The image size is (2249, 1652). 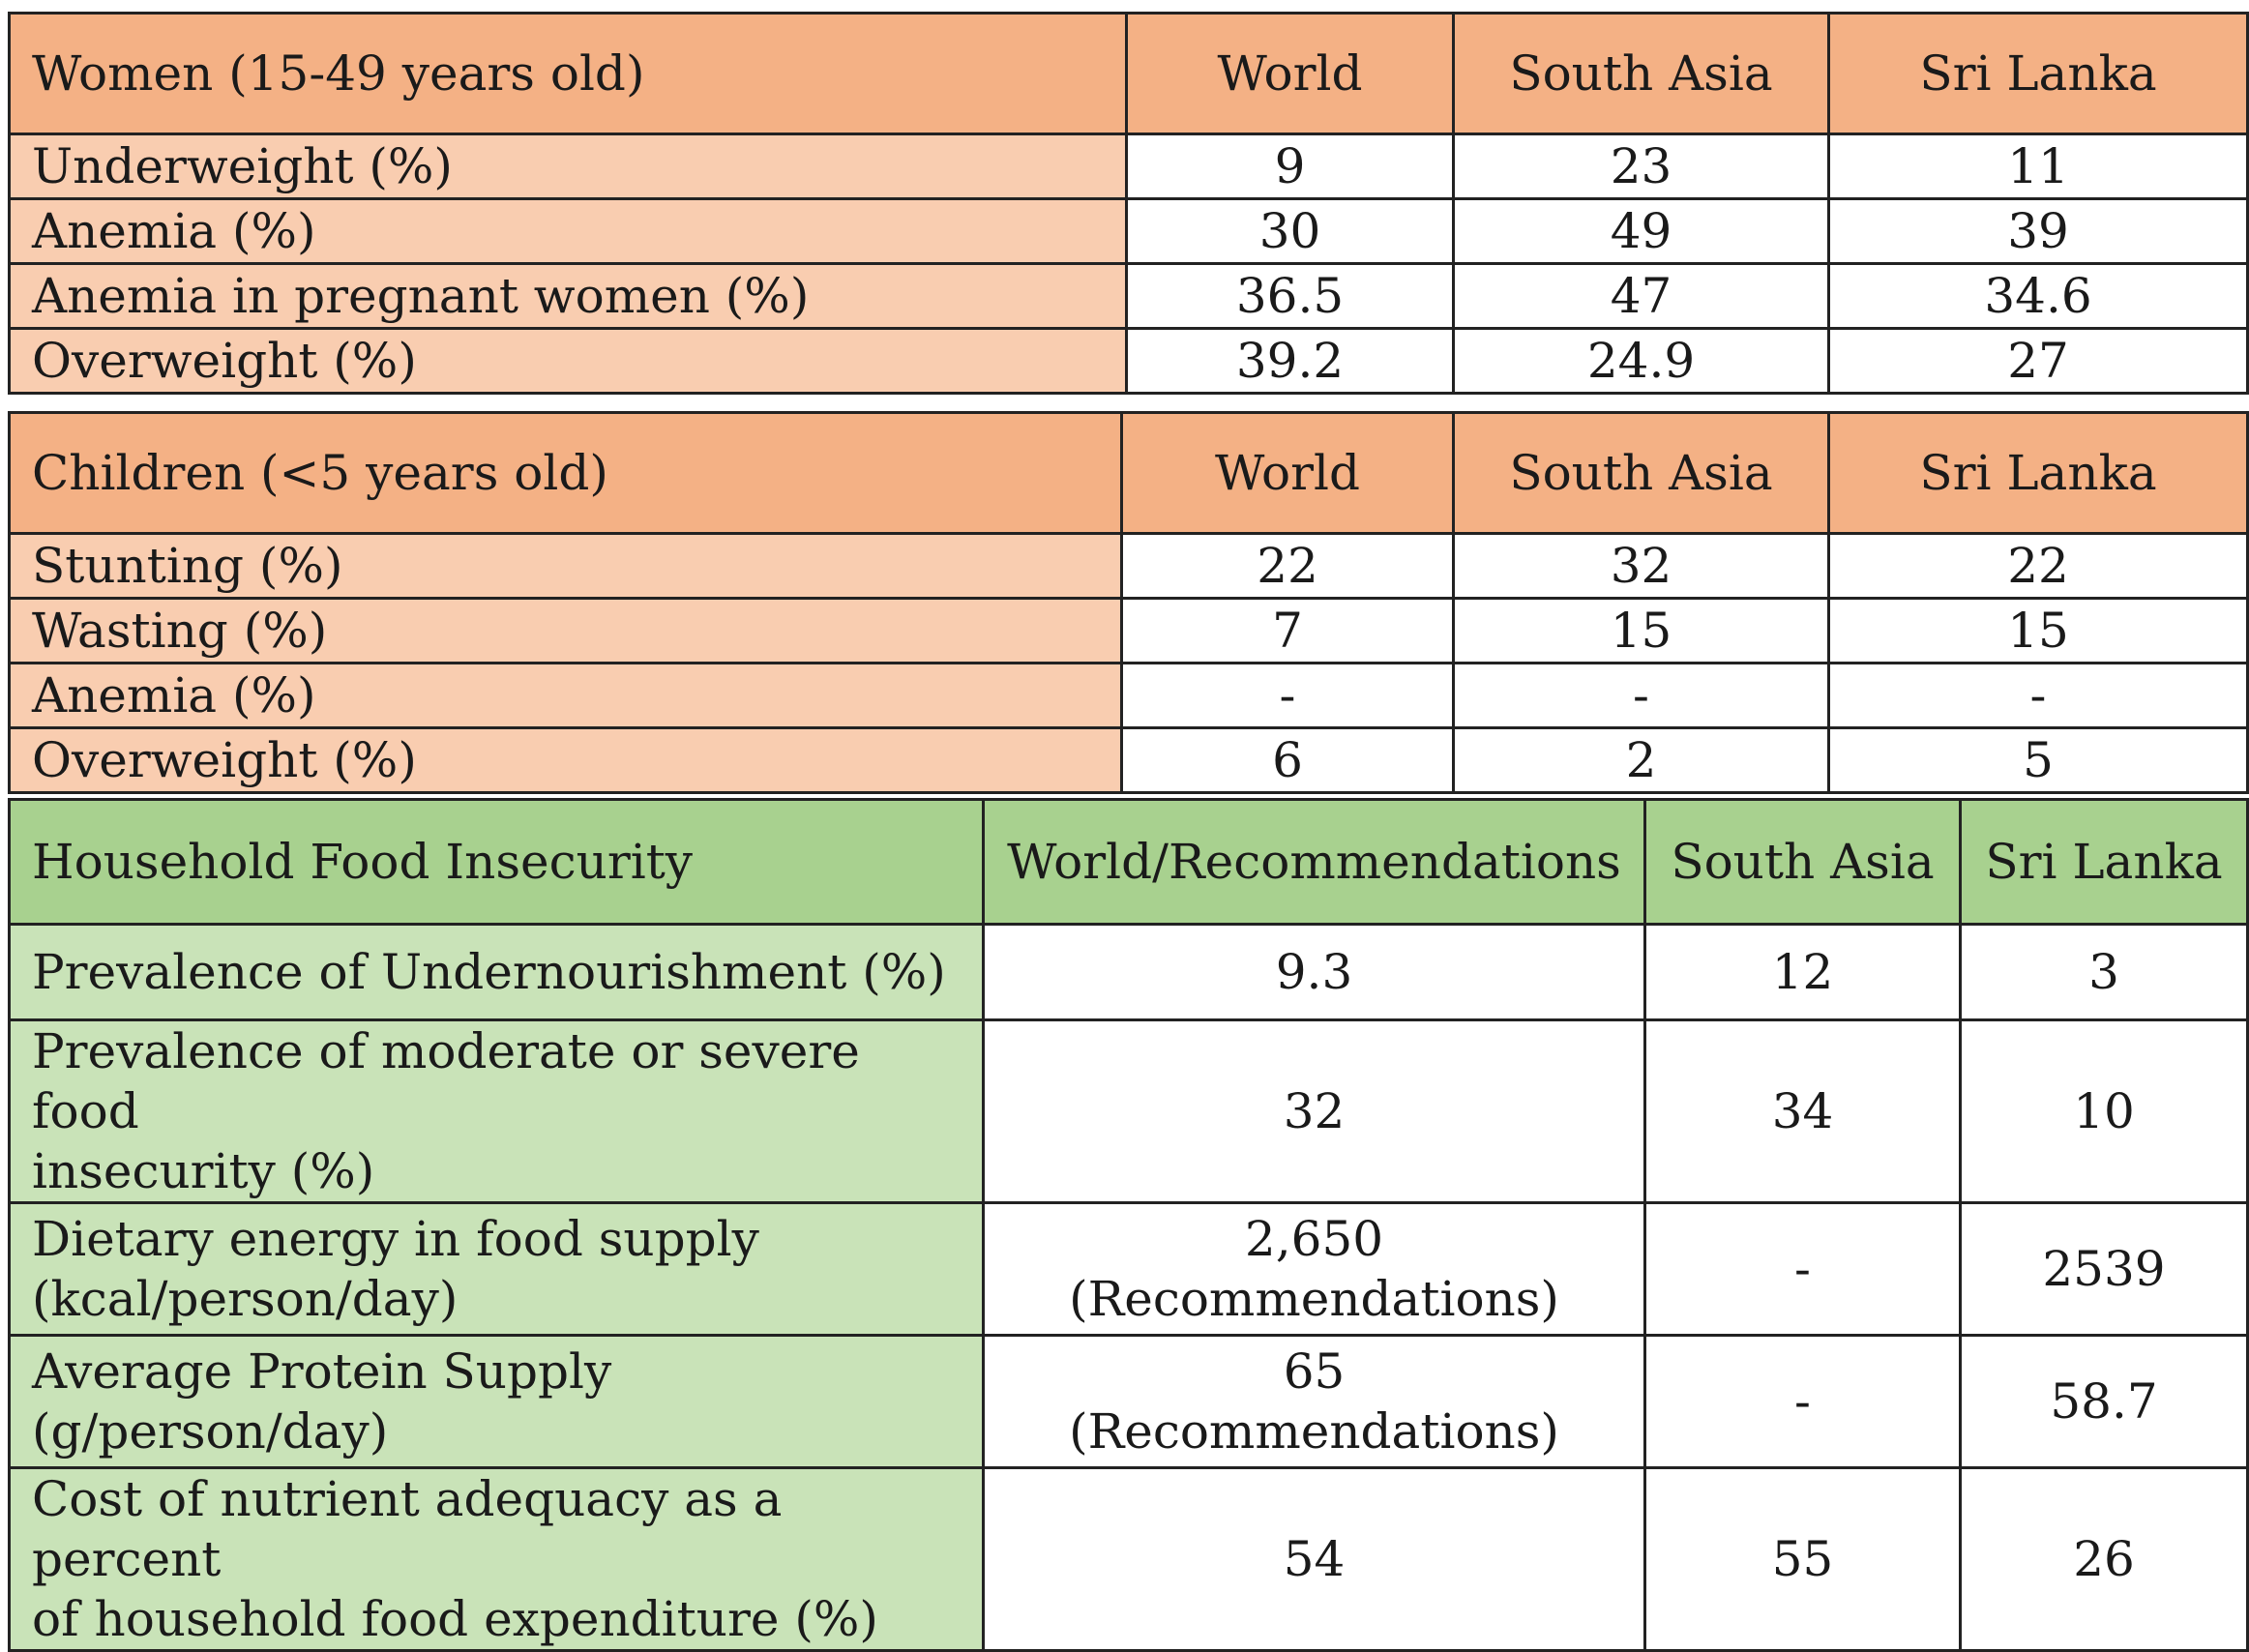 I want to click on cell-sri-lanka: 22, so click(x=2038, y=566).